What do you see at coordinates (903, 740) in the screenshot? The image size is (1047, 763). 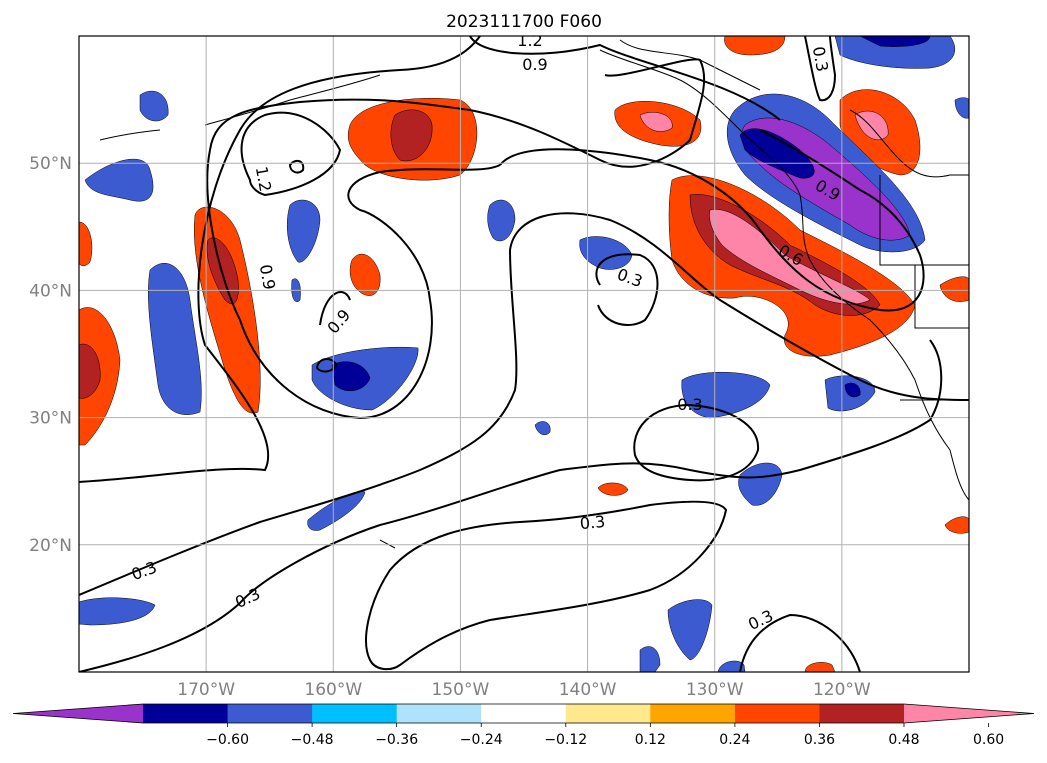 I see `colorbar-tick-label: 0.48` at bounding box center [903, 740].